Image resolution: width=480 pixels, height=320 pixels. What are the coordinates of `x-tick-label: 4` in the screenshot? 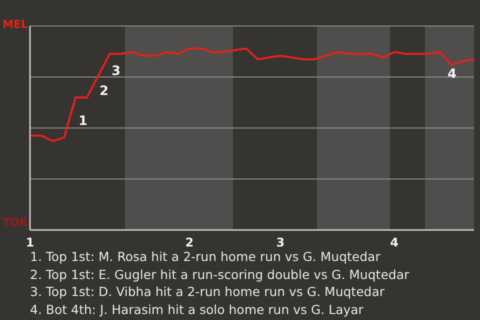 It's located at (394, 243).